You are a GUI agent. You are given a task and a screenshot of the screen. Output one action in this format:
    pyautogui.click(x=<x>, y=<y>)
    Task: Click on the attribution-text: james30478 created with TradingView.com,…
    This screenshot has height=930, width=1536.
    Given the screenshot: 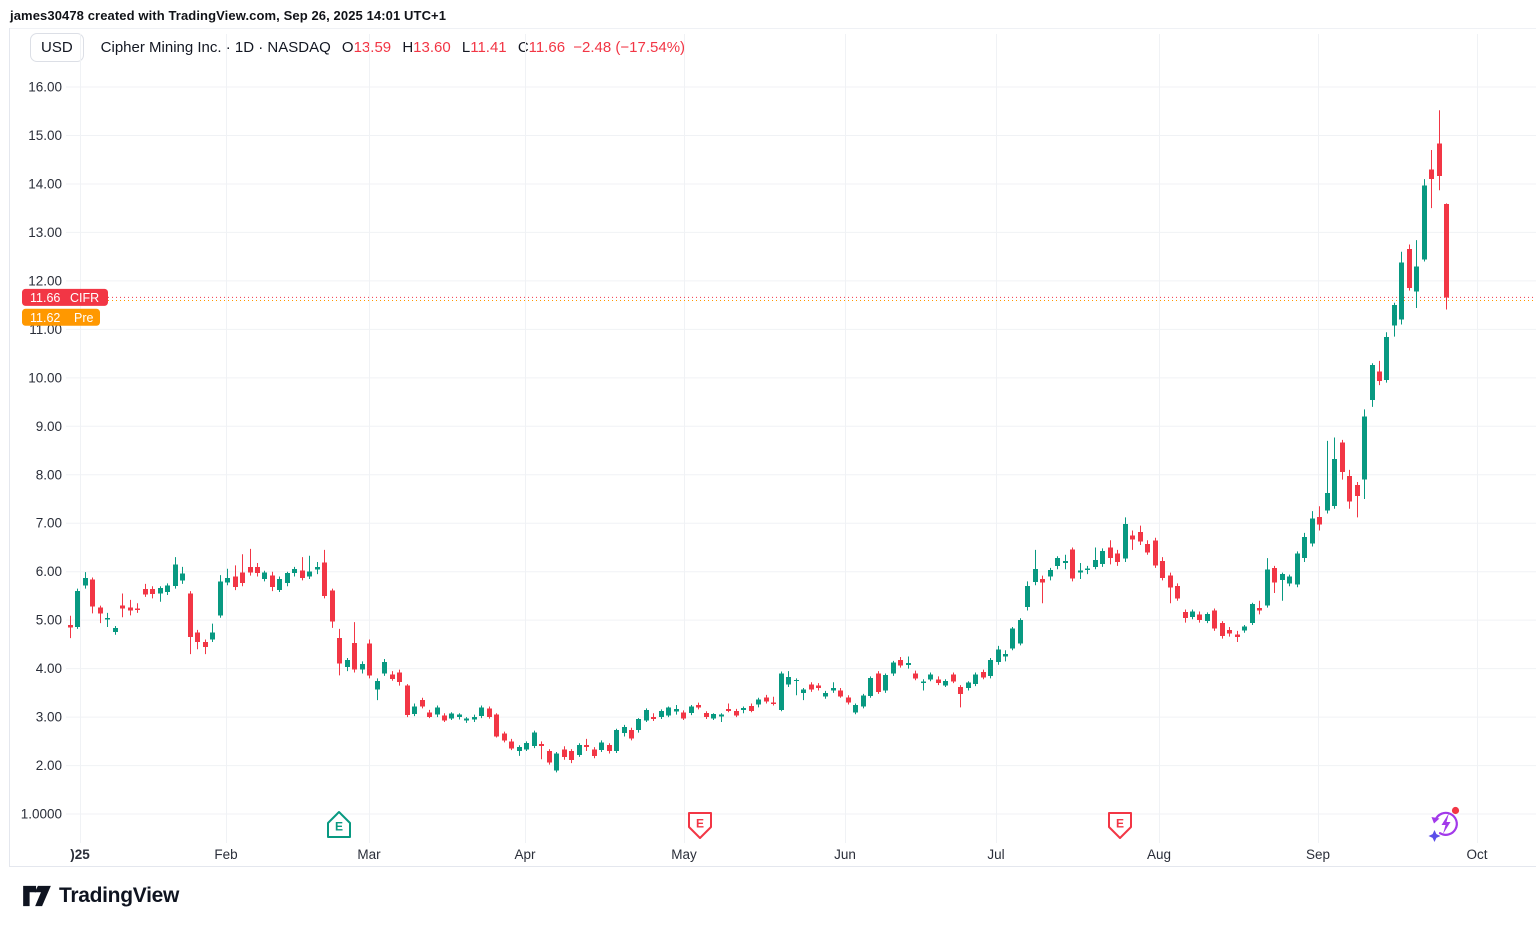 What is the action you would take?
    pyautogui.click(x=228, y=15)
    